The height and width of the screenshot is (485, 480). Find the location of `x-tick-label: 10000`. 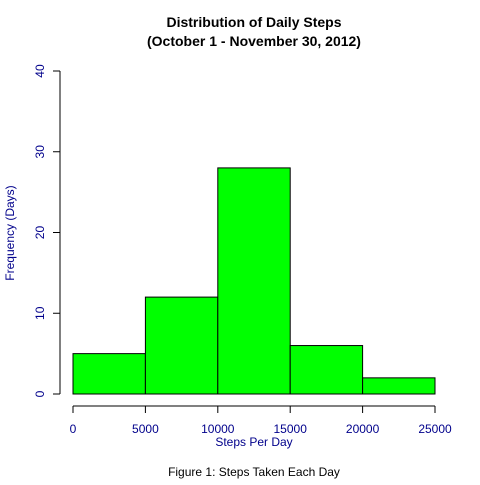

x-tick-label: 10000 is located at coordinates (218, 429).